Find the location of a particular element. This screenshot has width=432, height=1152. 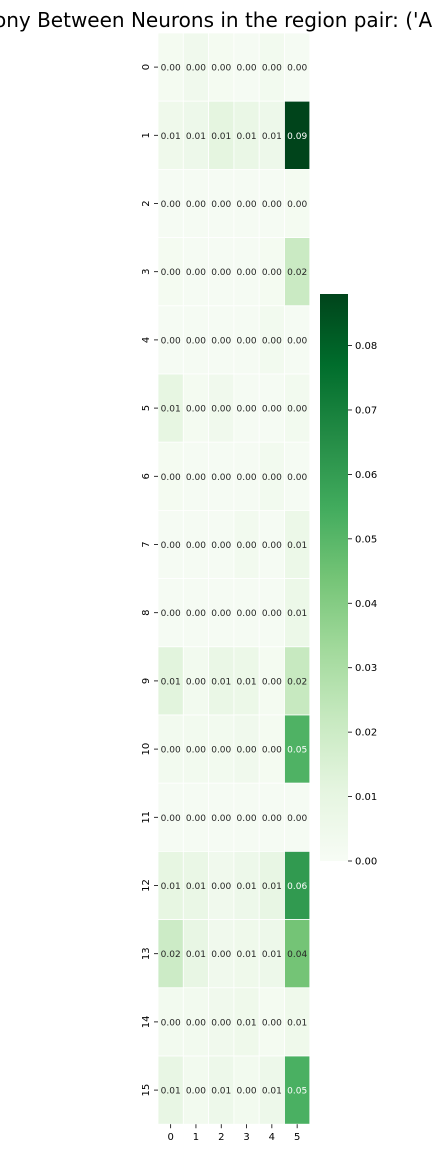

y-tick-label: 0 is located at coordinates (146, 67).